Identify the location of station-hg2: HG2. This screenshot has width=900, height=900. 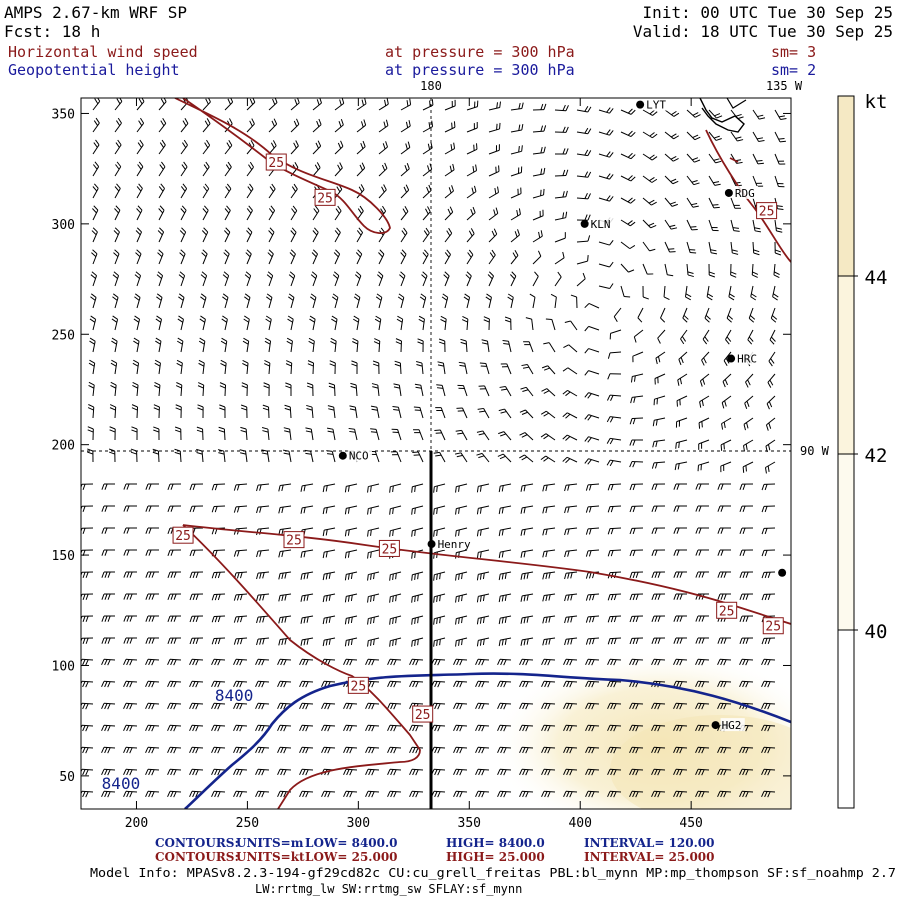
(728, 725).